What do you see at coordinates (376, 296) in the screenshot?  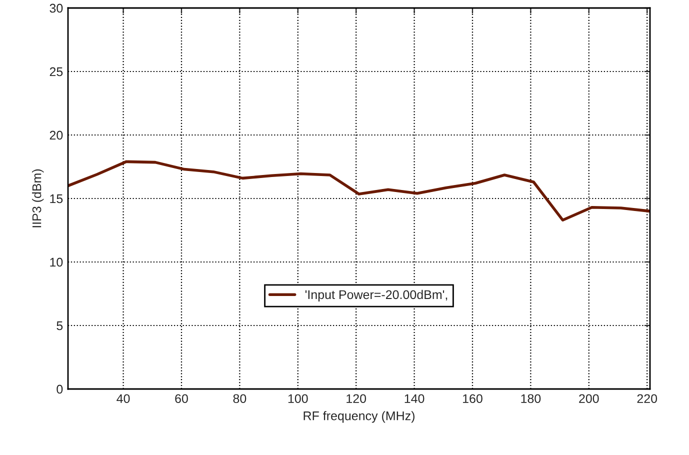 I see `legend-label: 'Input Power=-20.00dBm',` at bounding box center [376, 296].